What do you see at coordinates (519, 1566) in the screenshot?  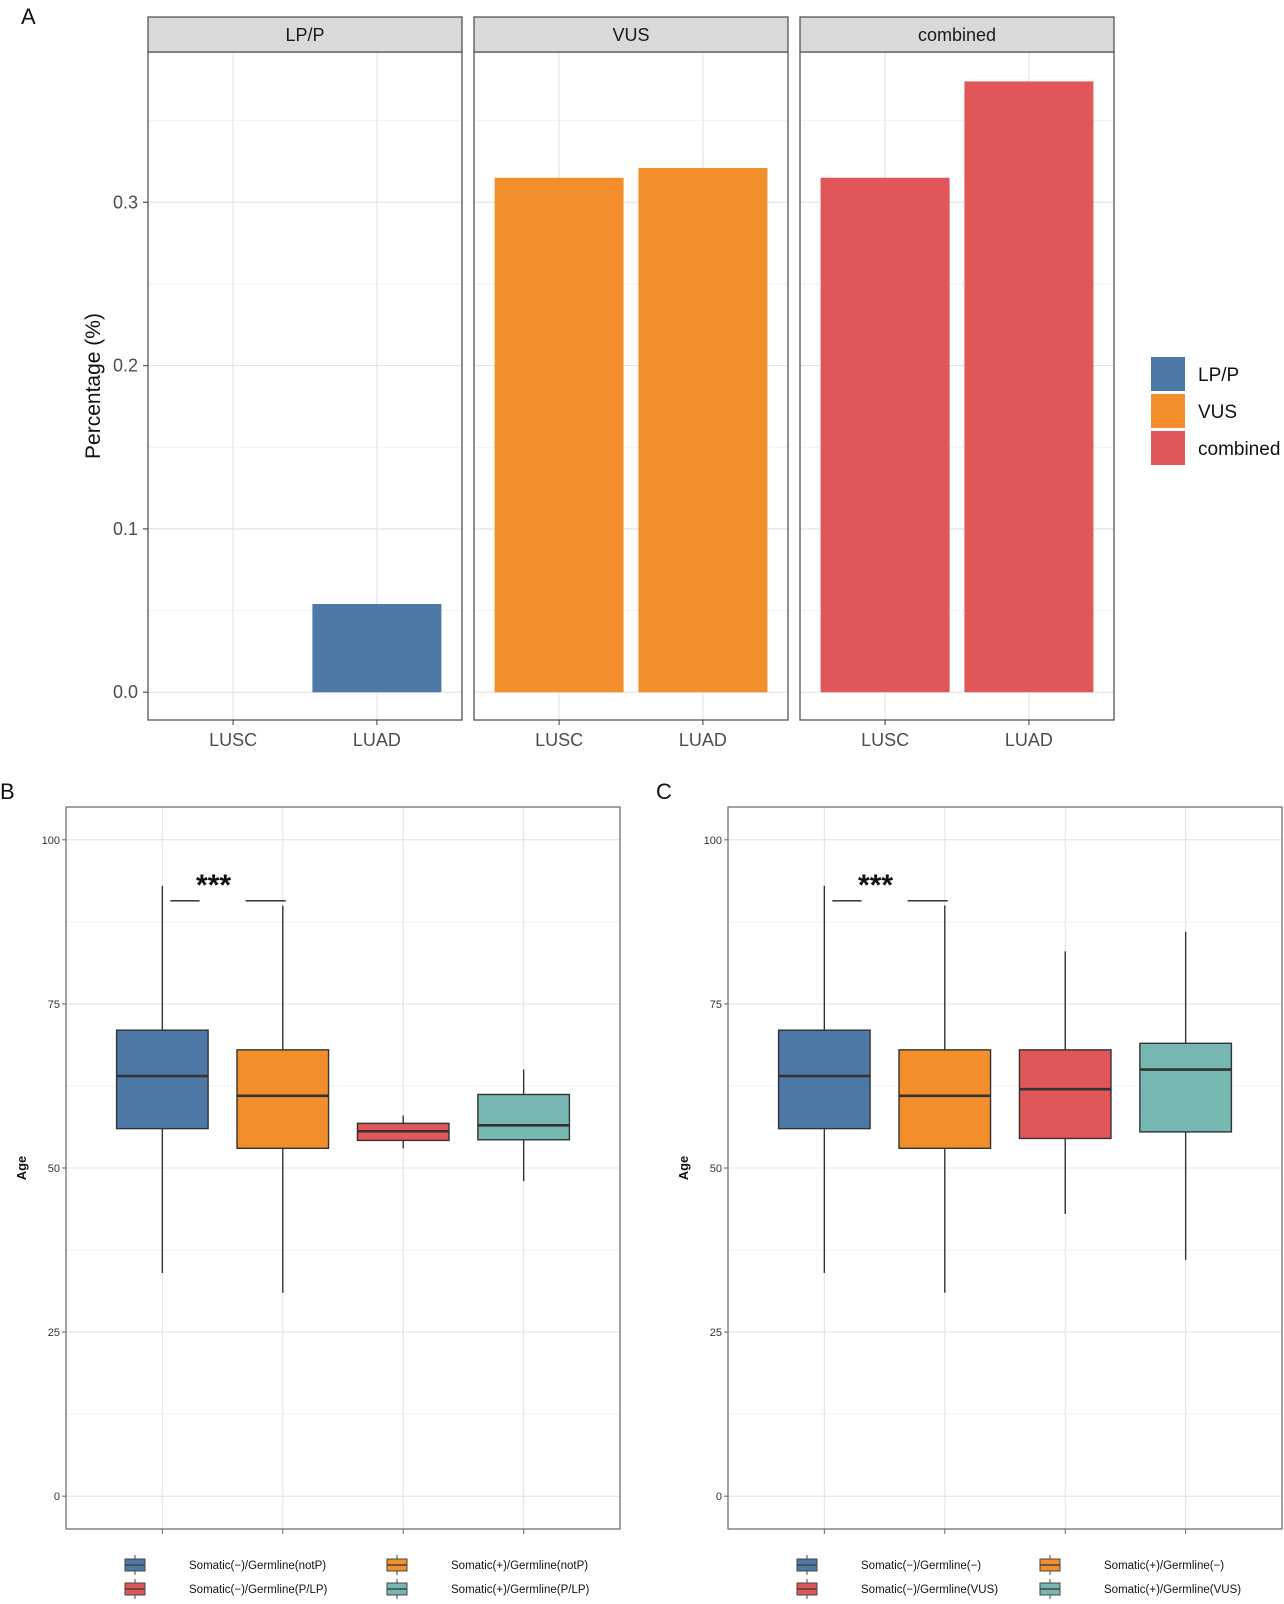 I see `legend-label: Somatic(+)/Germline(notP)` at bounding box center [519, 1566].